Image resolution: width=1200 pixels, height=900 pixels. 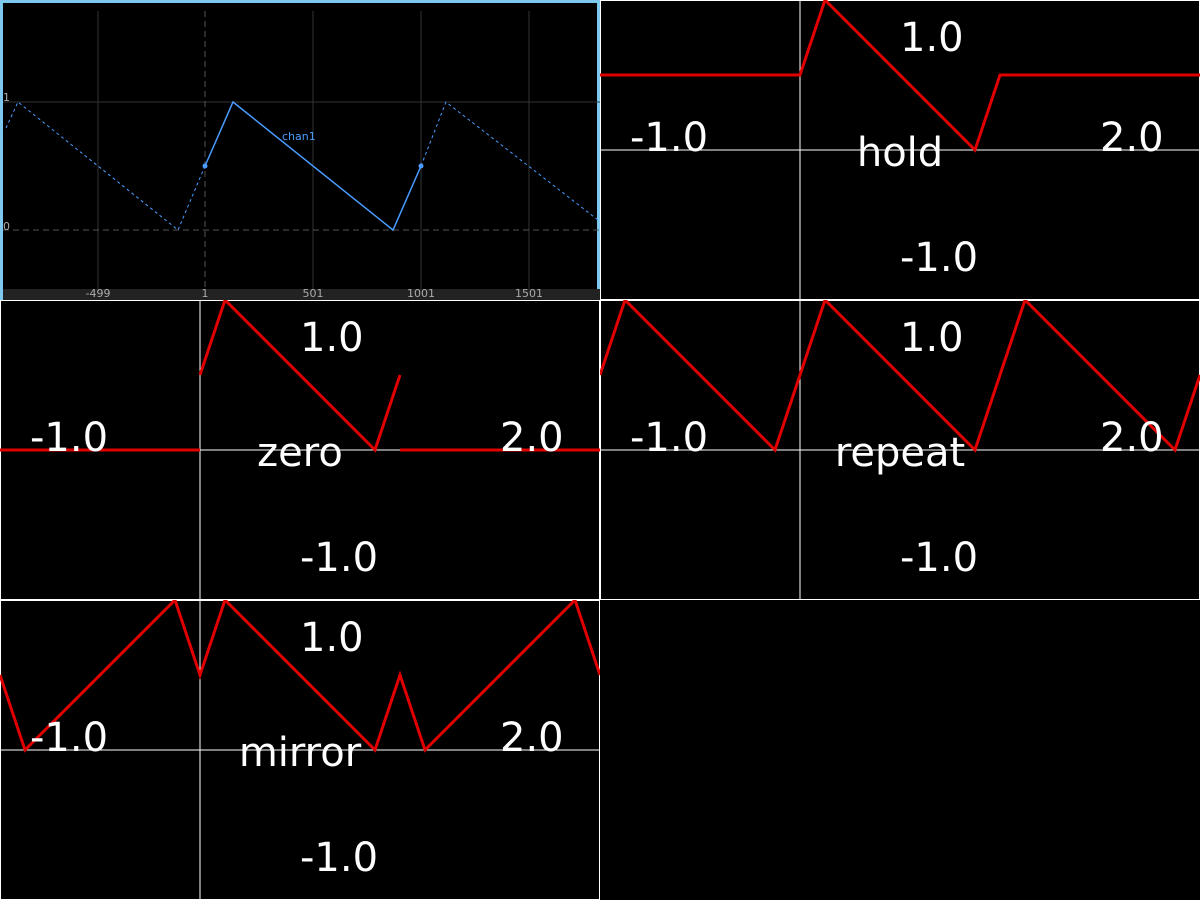 What do you see at coordinates (300, 376) in the screenshot?
I see `zero-curve` at bounding box center [300, 376].